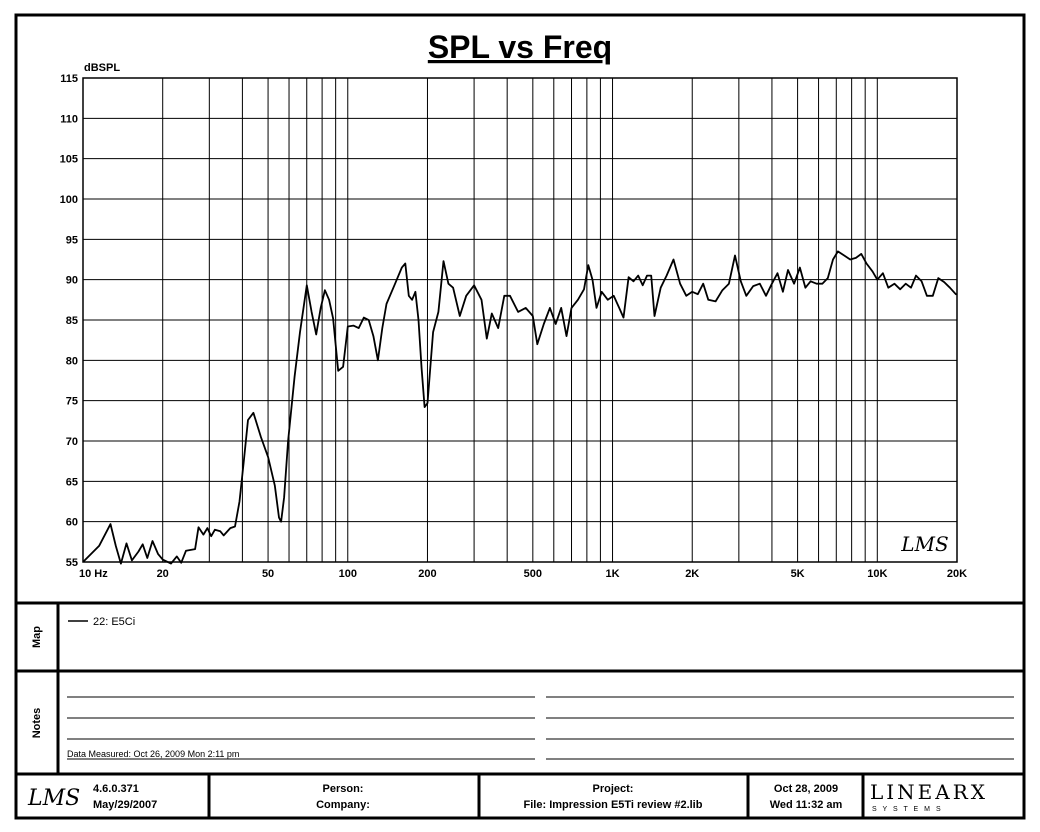 The height and width of the screenshot is (832, 1040). Describe the element at coordinates (957, 574) in the screenshot. I see `x-tick-label: 20K` at that location.